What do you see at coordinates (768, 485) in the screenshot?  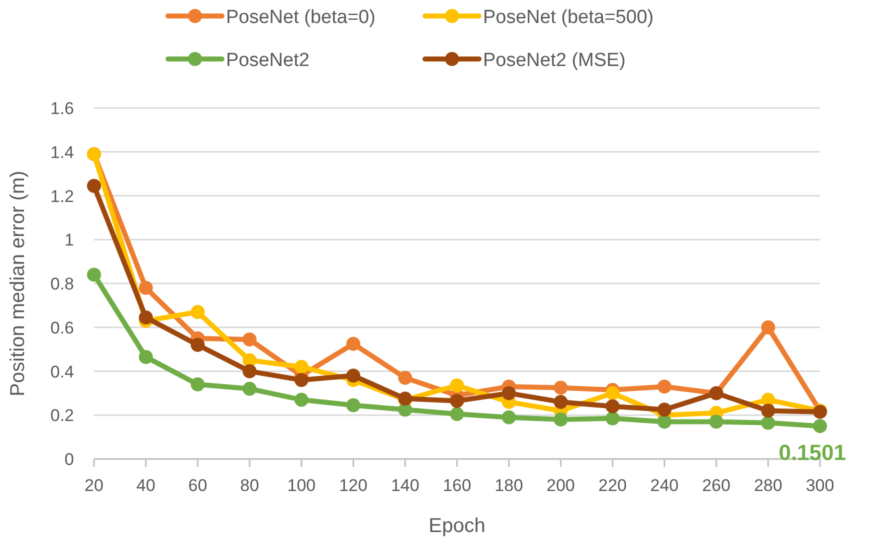 I see `x-tick-label: 280` at bounding box center [768, 485].